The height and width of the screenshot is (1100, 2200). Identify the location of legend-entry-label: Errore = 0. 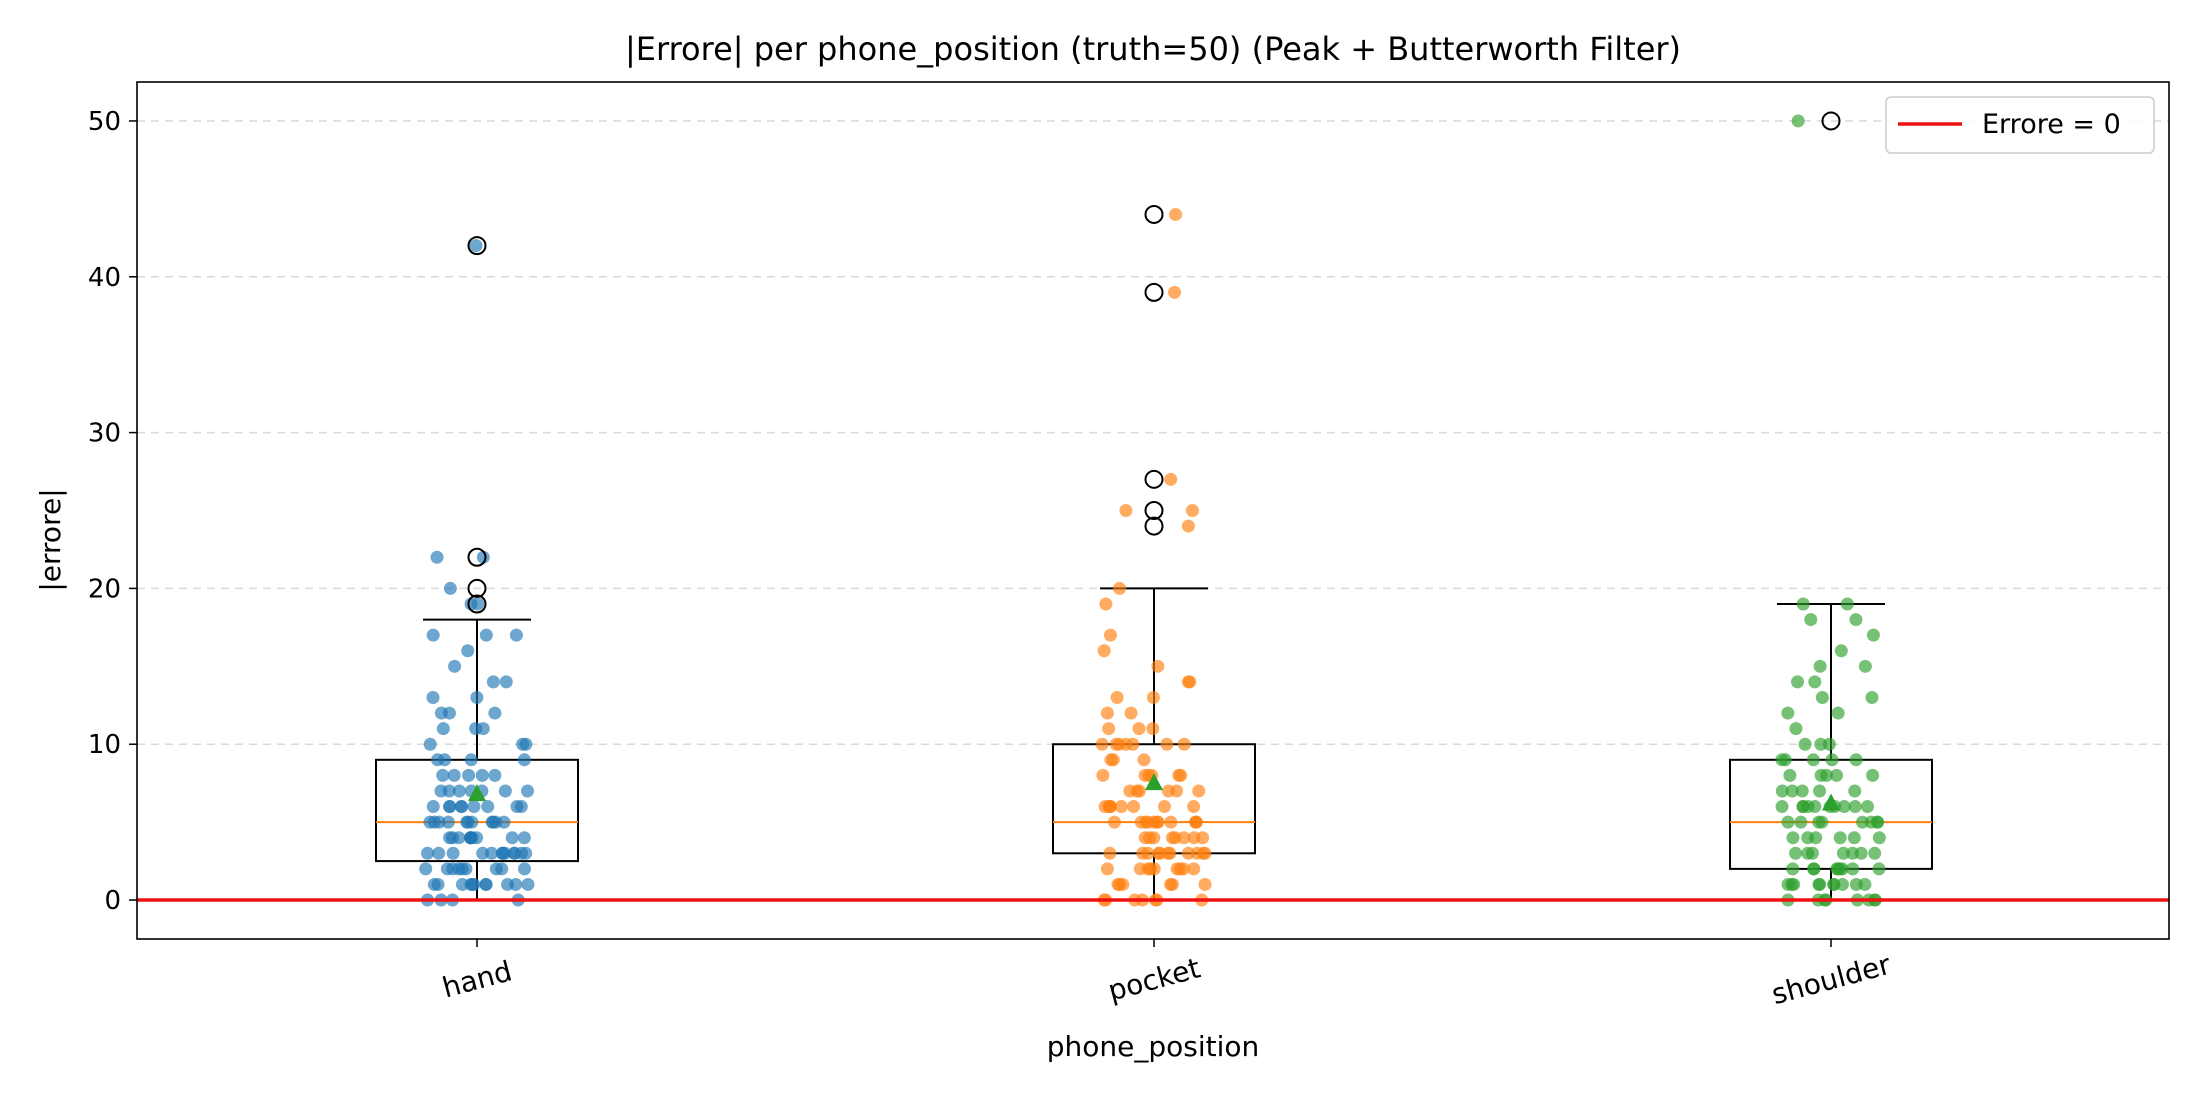
(2051, 124).